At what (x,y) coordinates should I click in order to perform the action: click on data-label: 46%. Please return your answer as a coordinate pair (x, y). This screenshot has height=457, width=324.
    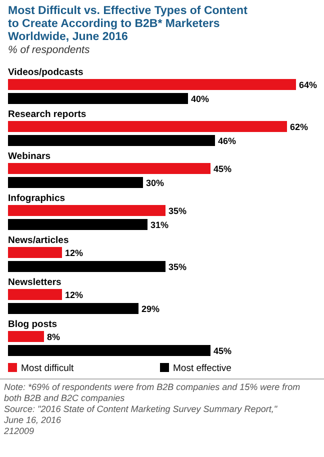
    Looking at the image, I should click on (227, 141).